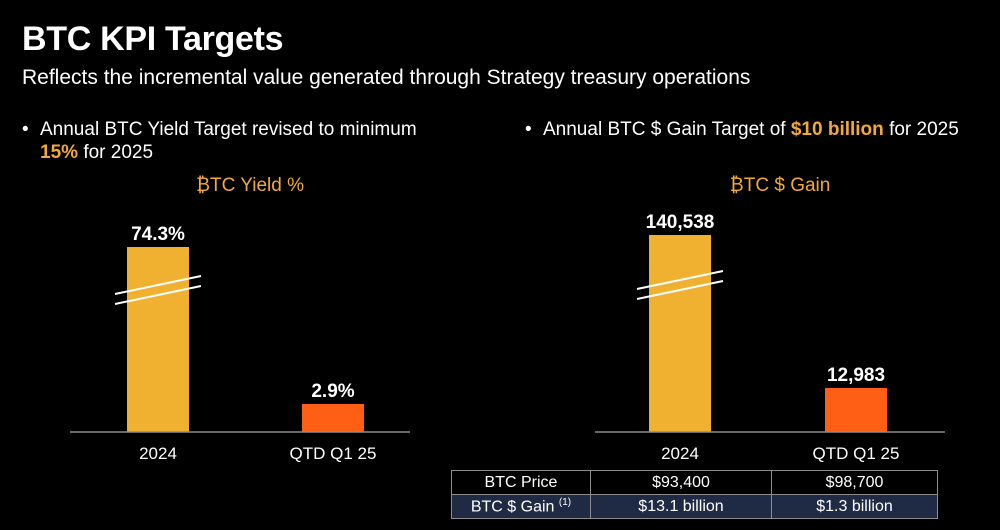  Describe the element at coordinates (680, 222) in the screenshot. I see `data-label: 140,538` at that location.